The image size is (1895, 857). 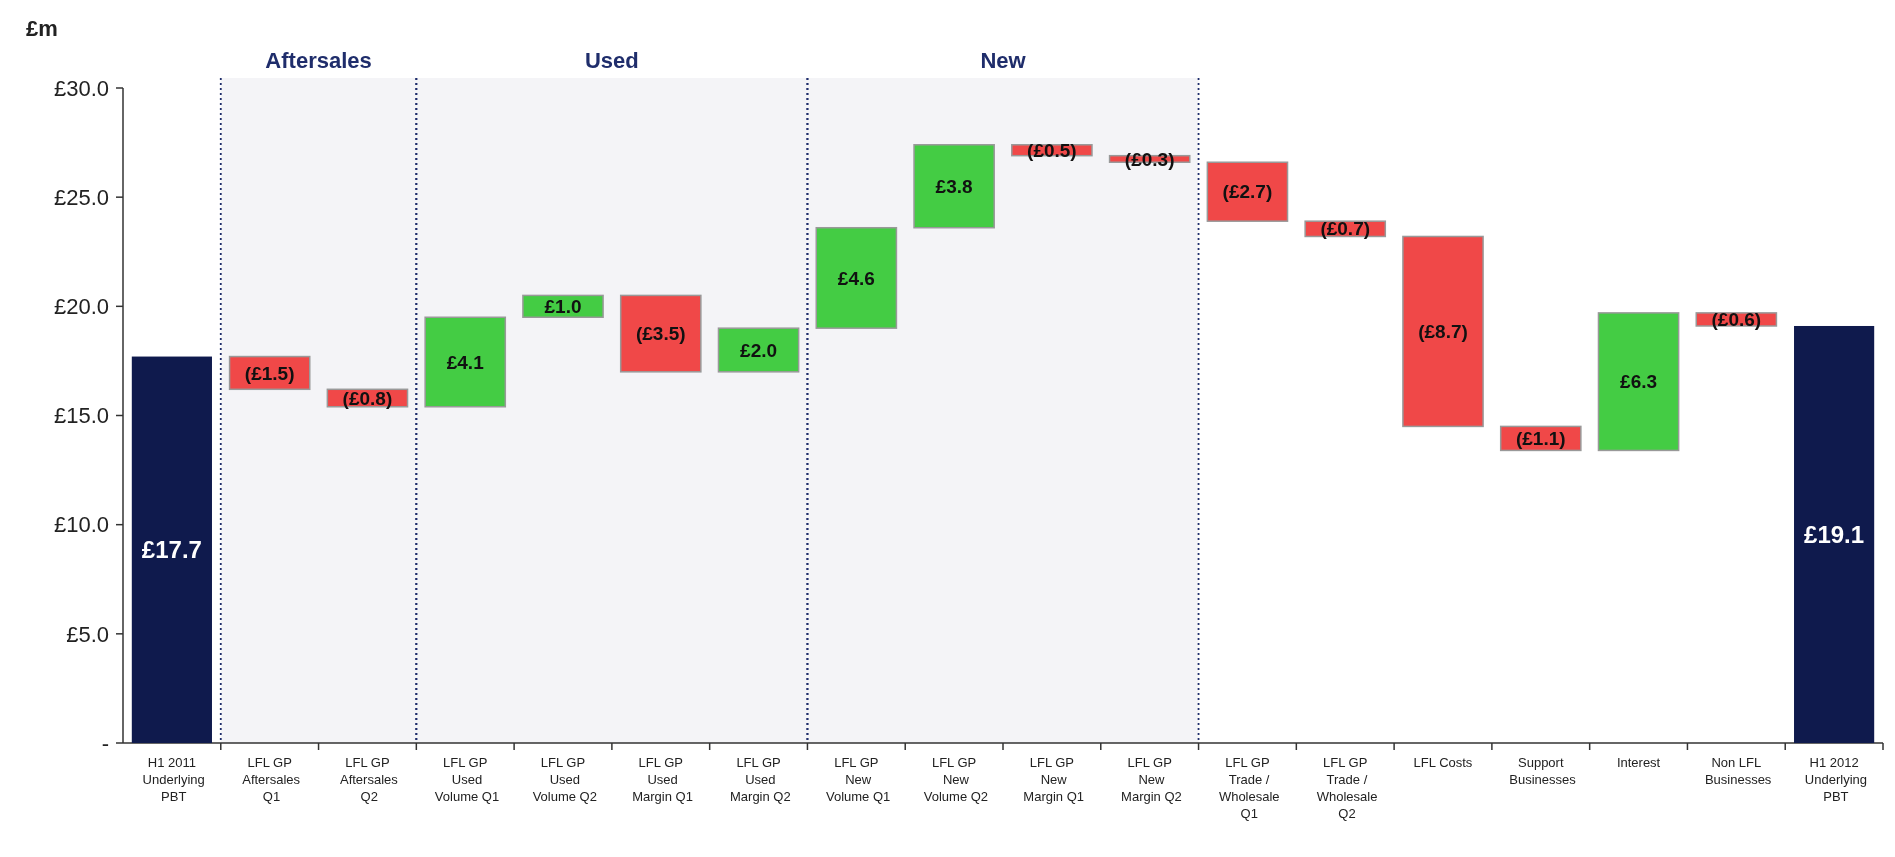 What do you see at coordinates (1541, 771) in the screenshot?
I see `x-tick-label: Support Businesses` at bounding box center [1541, 771].